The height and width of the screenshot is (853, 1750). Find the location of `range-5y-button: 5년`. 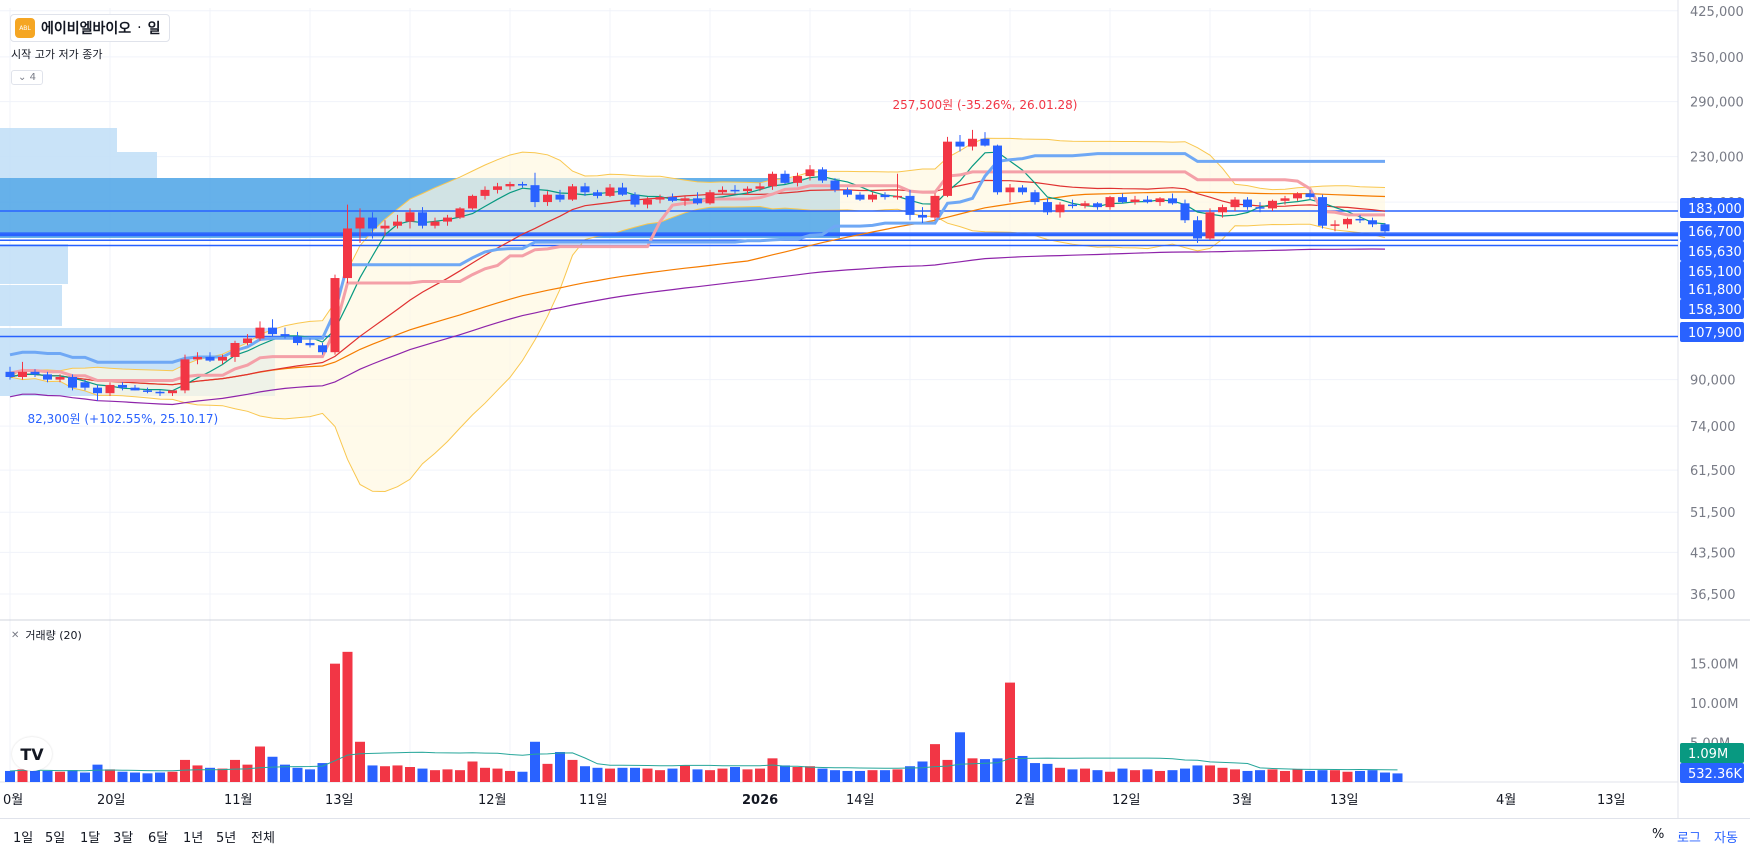

range-5y-button: 5년 is located at coordinates (226, 838).